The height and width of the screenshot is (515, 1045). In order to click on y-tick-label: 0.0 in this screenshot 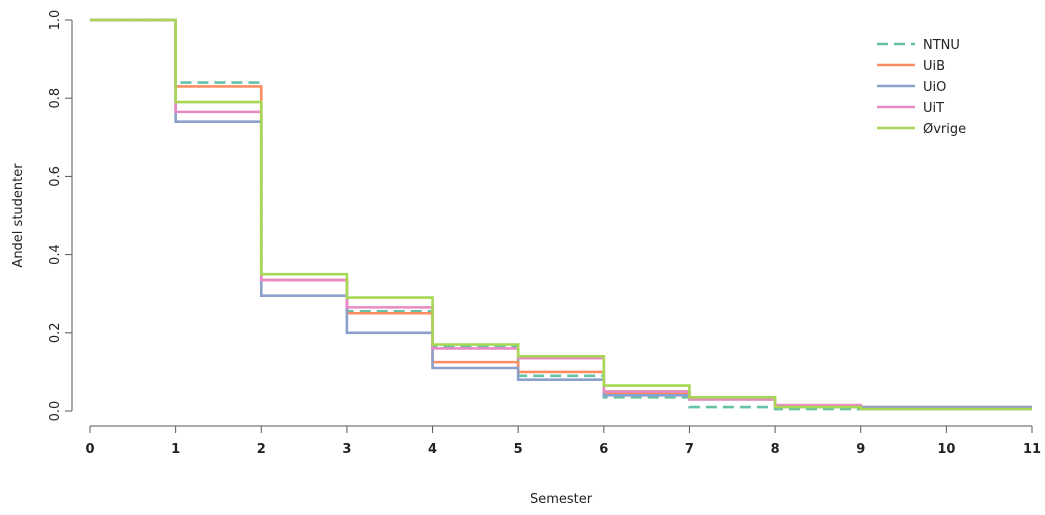, I will do `click(55, 411)`.